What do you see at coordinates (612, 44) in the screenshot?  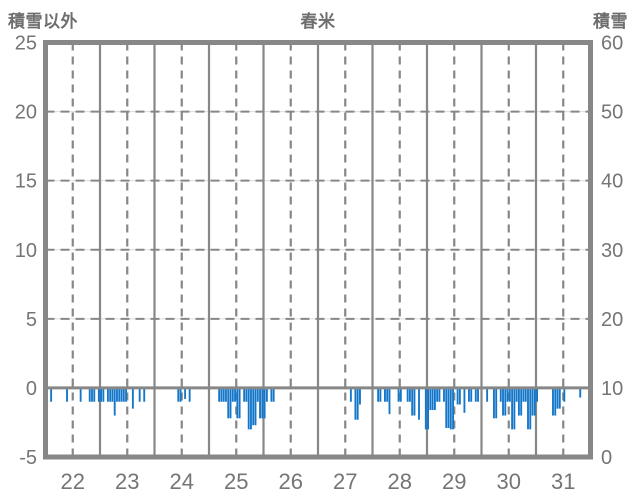 I see `right-axis-tick-label: 60` at bounding box center [612, 44].